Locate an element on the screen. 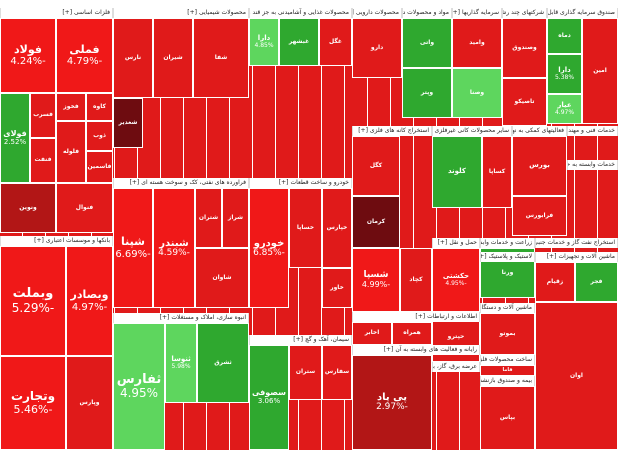 The width and height of the screenshot is (618, 450). treemap-tile: دارو is located at coordinates (377, 48).